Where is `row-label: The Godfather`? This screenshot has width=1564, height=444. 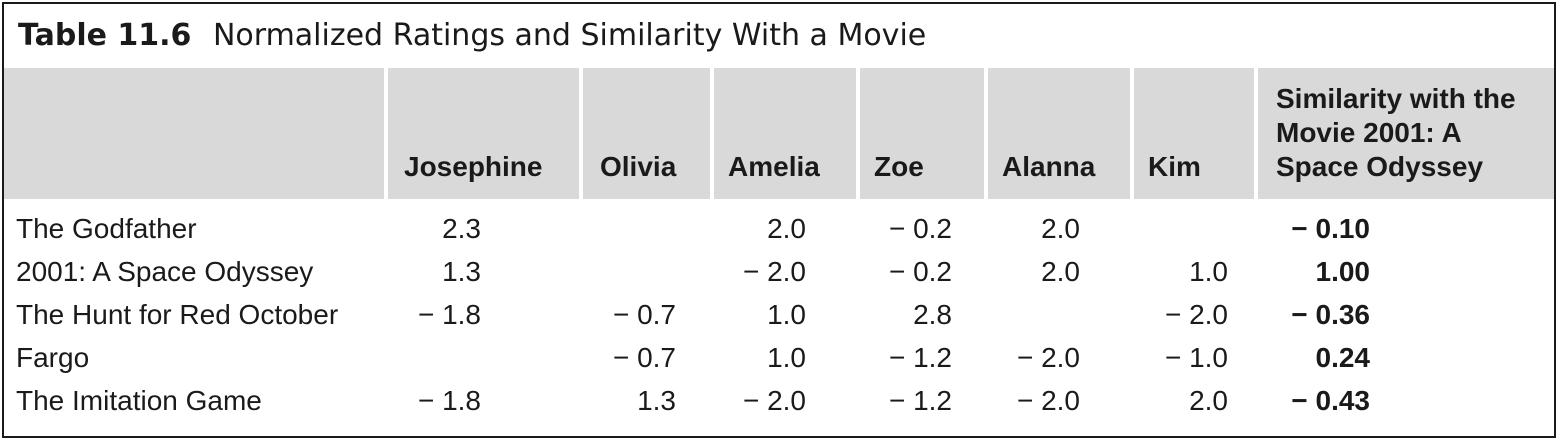
row-label: The Godfather is located at coordinates (106, 228).